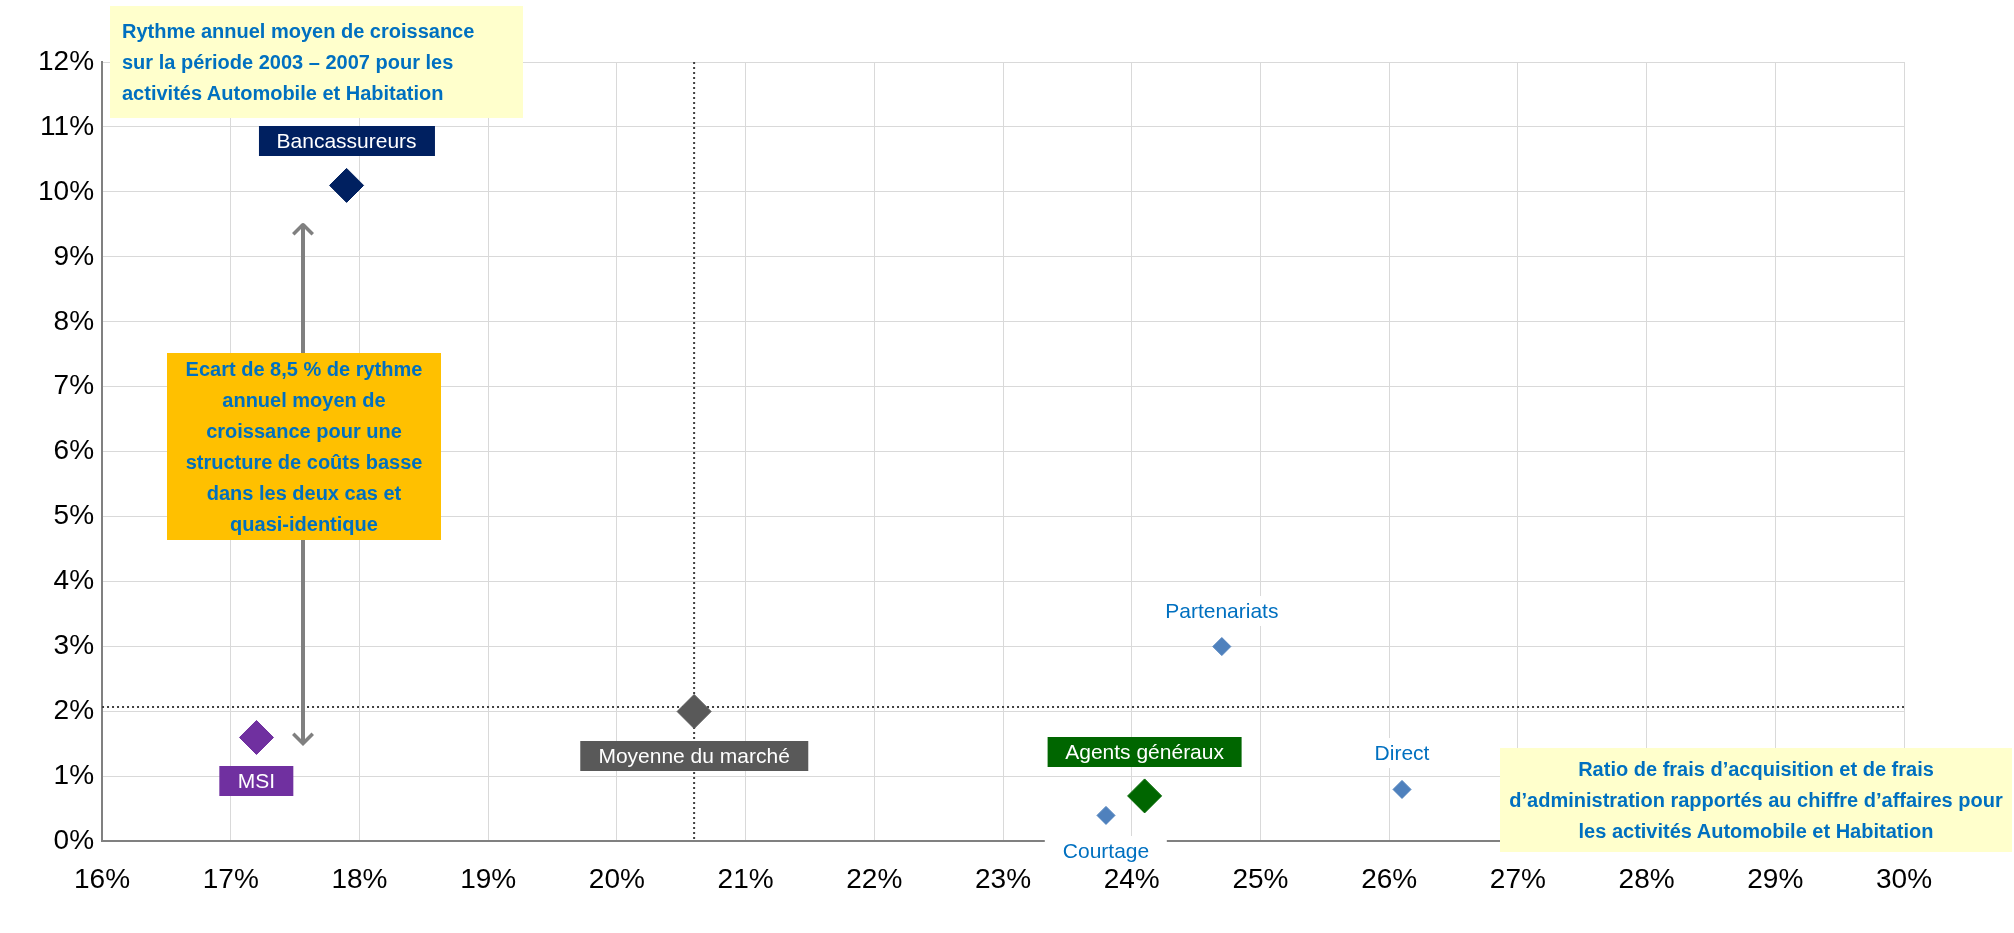 This screenshot has width=2014, height=933. Describe the element at coordinates (74, 710) in the screenshot. I see `y-tick-label: 2%` at that location.